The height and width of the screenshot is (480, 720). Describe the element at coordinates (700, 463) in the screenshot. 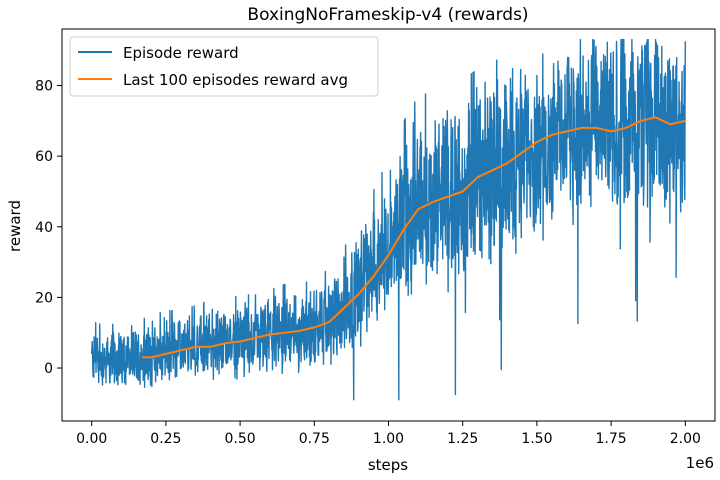

I see `x-offset-text: 1e6` at that location.